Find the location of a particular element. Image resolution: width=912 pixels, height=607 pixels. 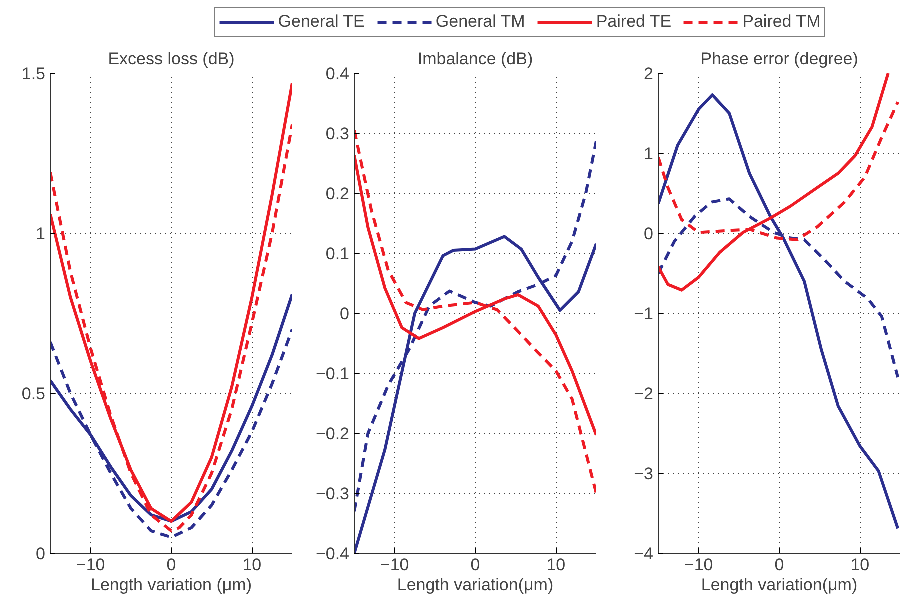

legend-label: Paired TE is located at coordinates (634, 22).